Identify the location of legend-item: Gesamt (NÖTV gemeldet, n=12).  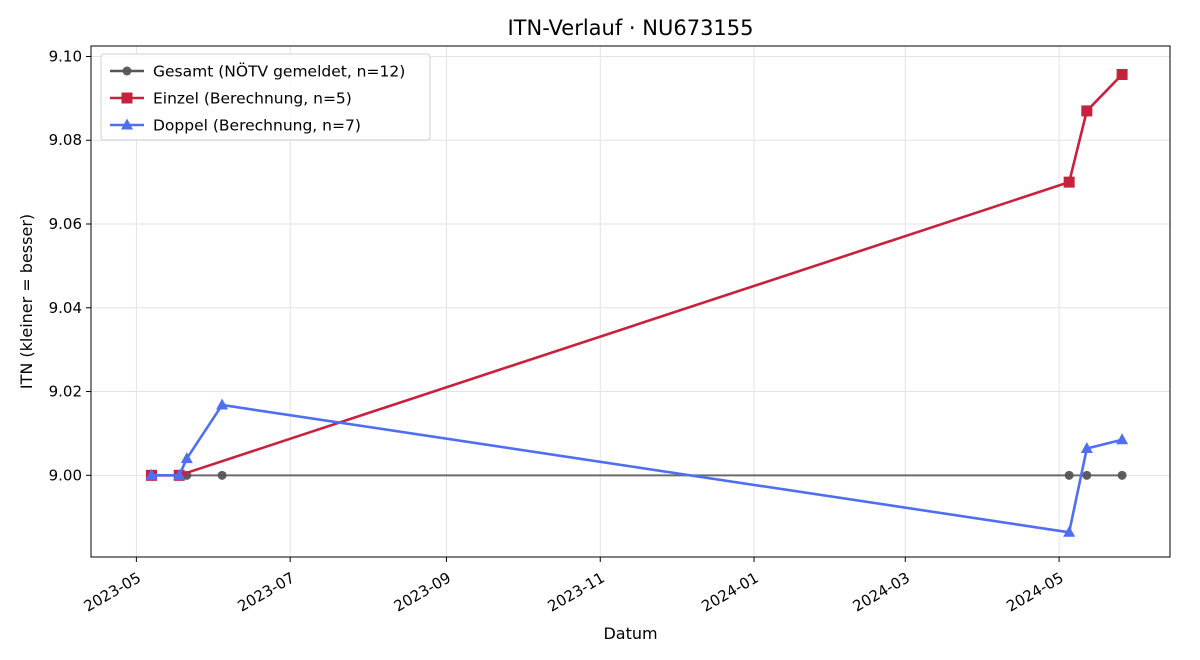
(257, 71).